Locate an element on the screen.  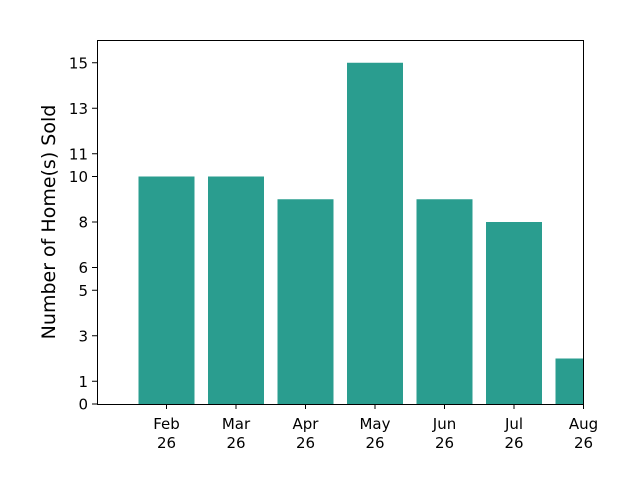
y-tick-label: 6 is located at coordinates (83, 268).